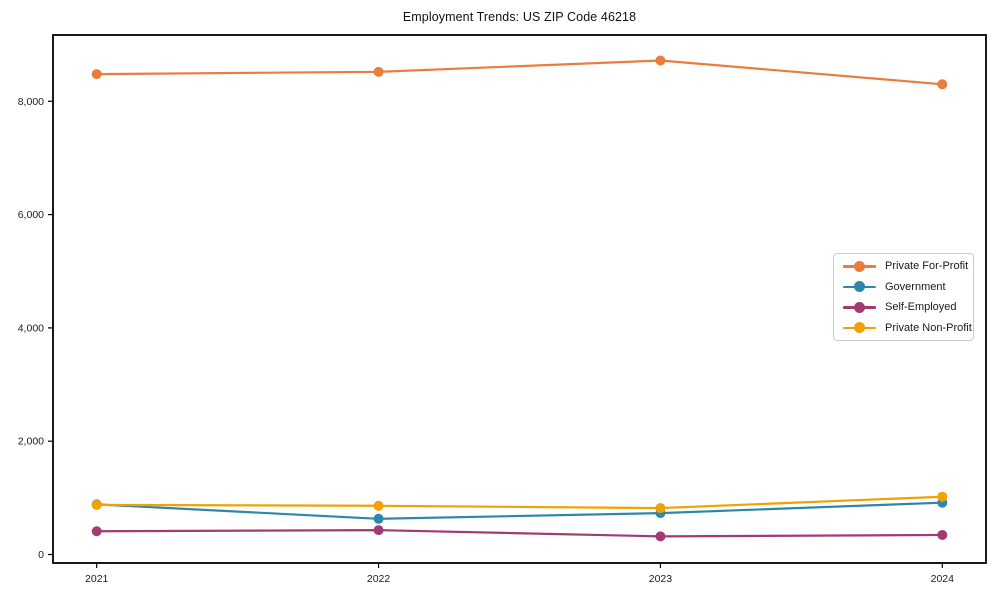  I want to click on series-line-government, so click(519, 510).